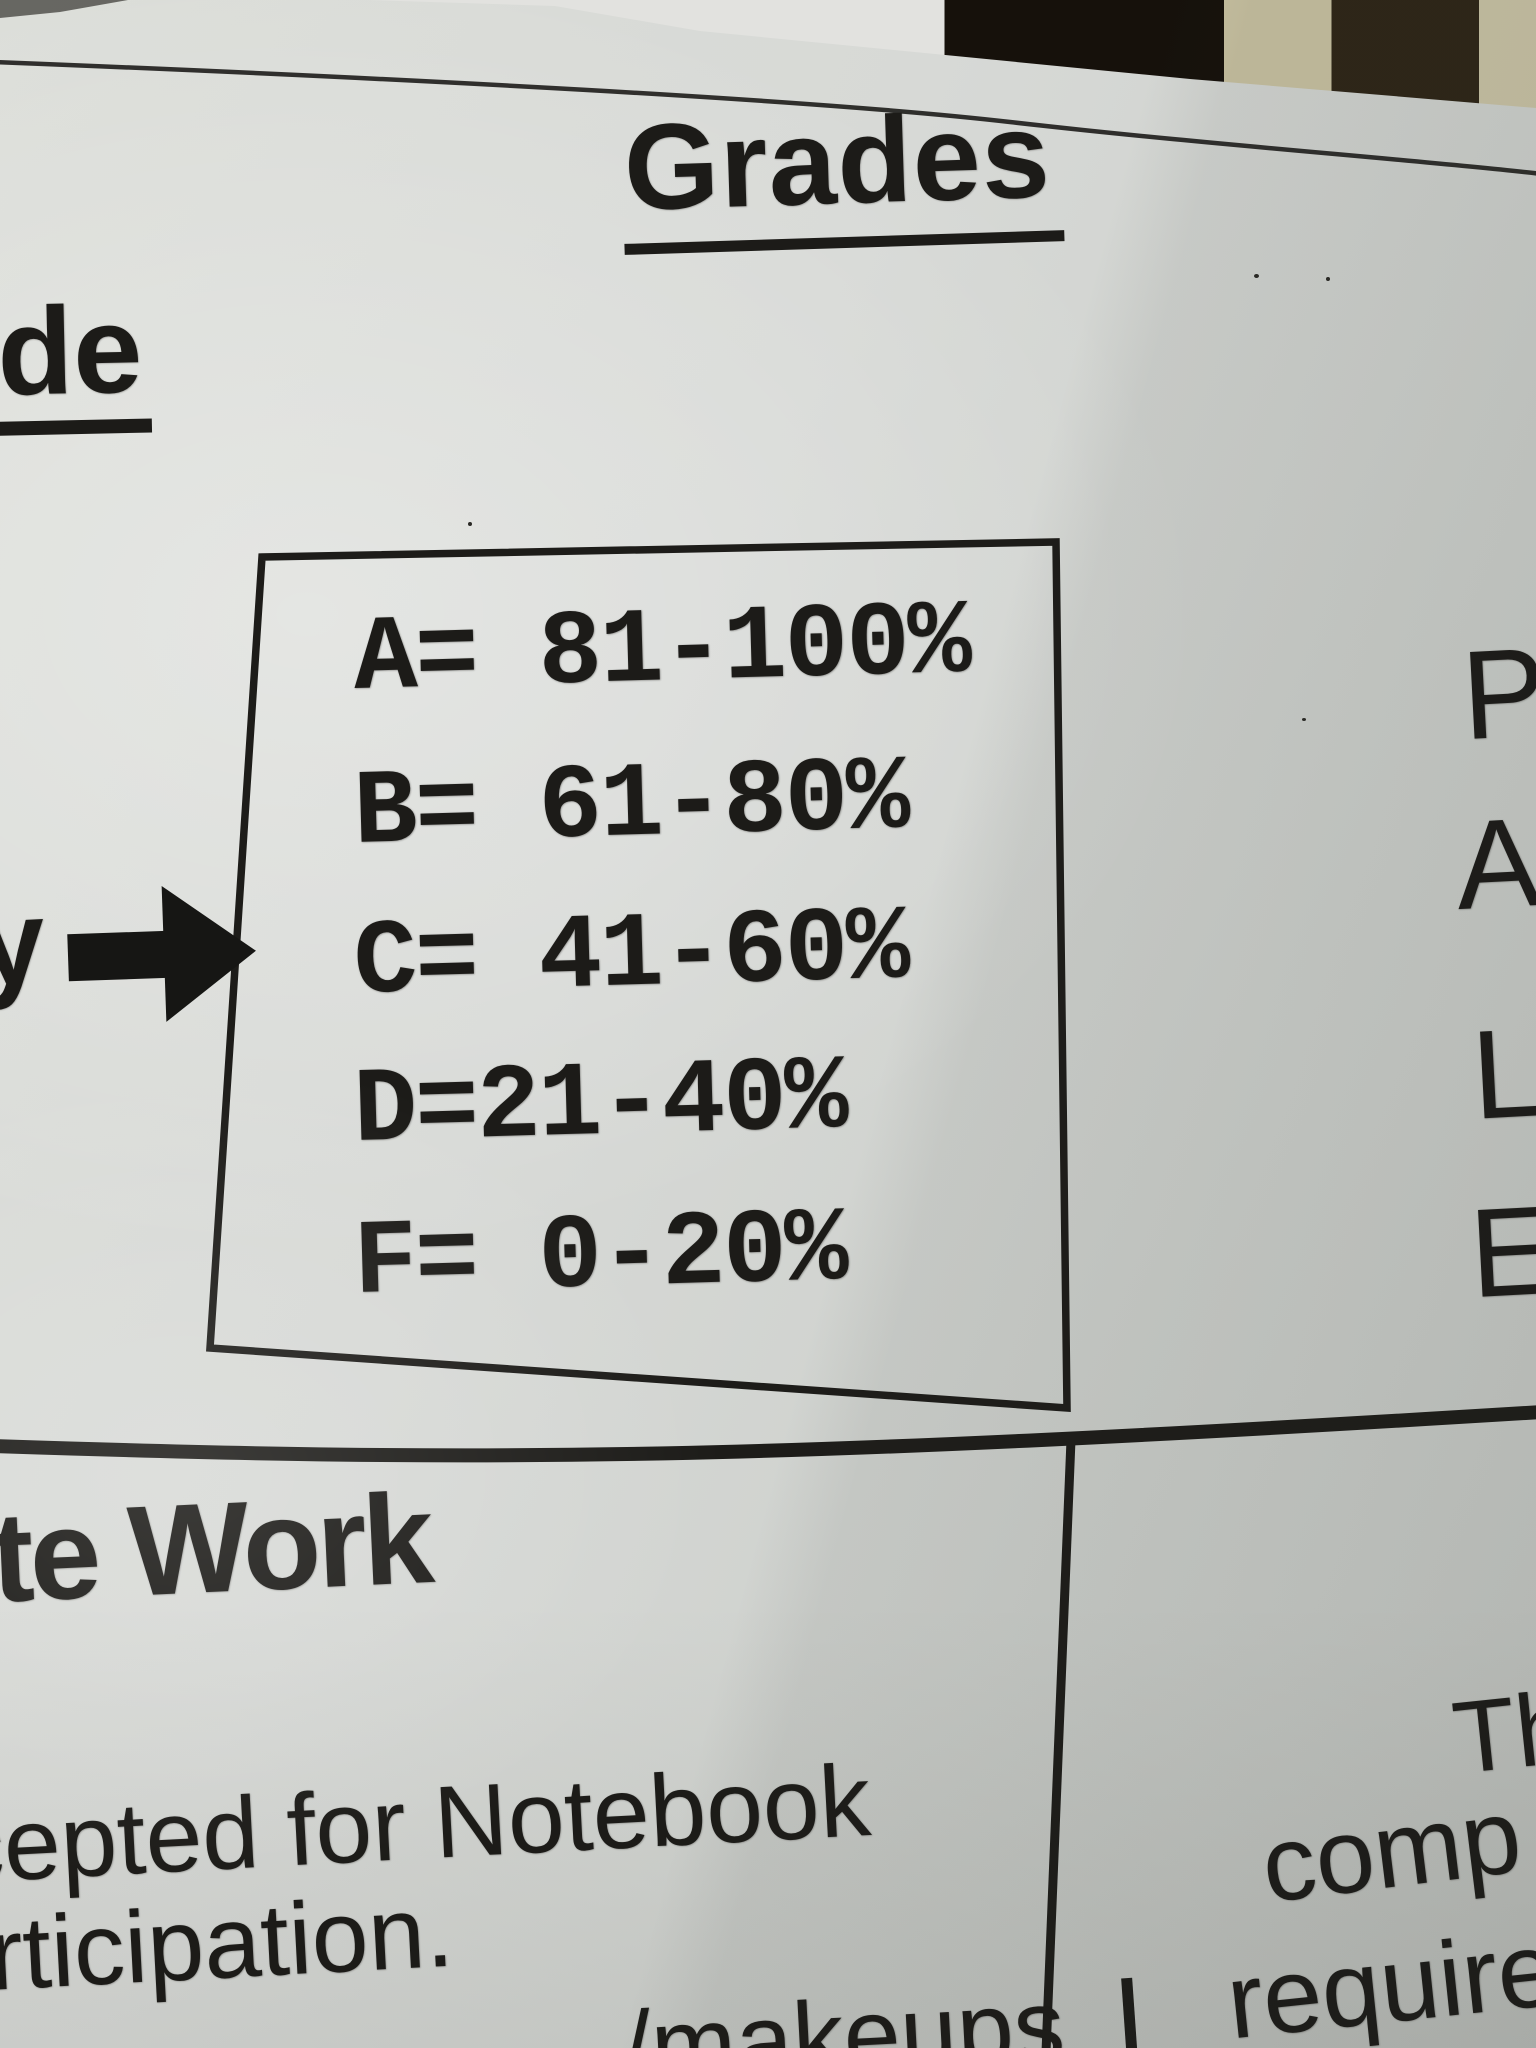 This screenshot has width=1536, height=2048. What do you see at coordinates (1494, 863) in the screenshot?
I see `right-column-fragment-2: A` at bounding box center [1494, 863].